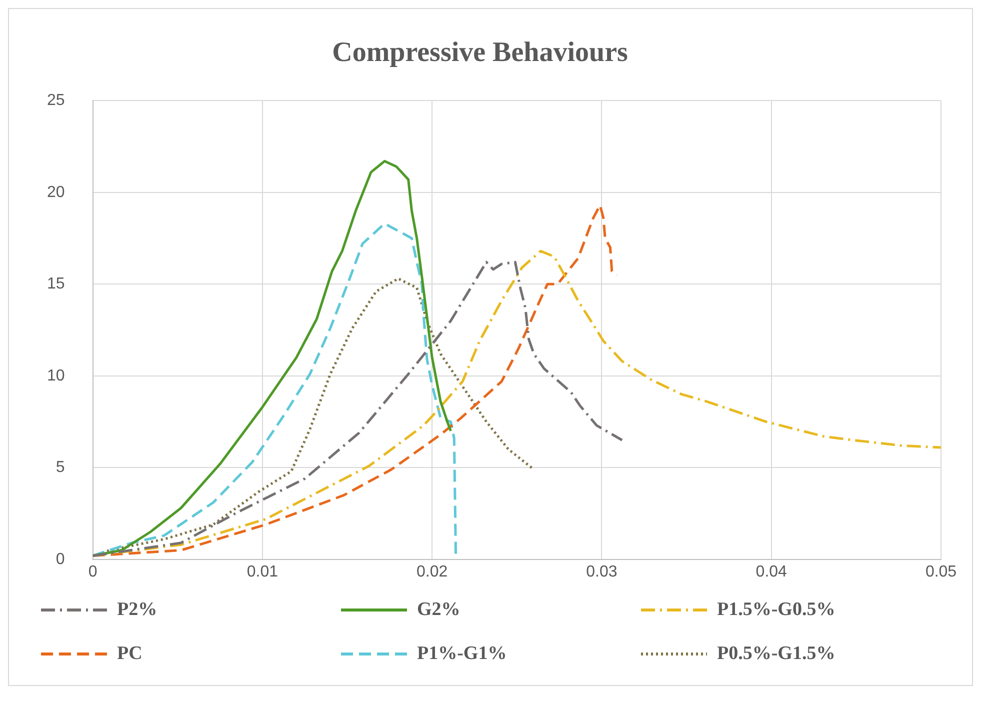 This screenshot has width=983, height=710. I want to click on x-tick-label: 0, so click(93, 571).